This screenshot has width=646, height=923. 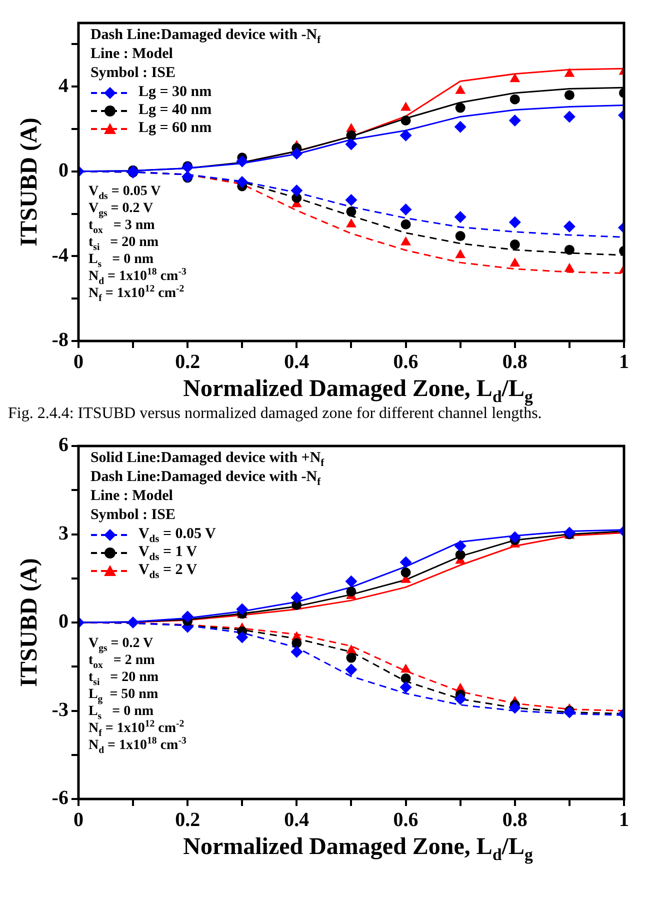 What do you see at coordinates (175, 128) in the screenshot?
I see `legend-label: Lg = 60 nm` at bounding box center [175, 128].